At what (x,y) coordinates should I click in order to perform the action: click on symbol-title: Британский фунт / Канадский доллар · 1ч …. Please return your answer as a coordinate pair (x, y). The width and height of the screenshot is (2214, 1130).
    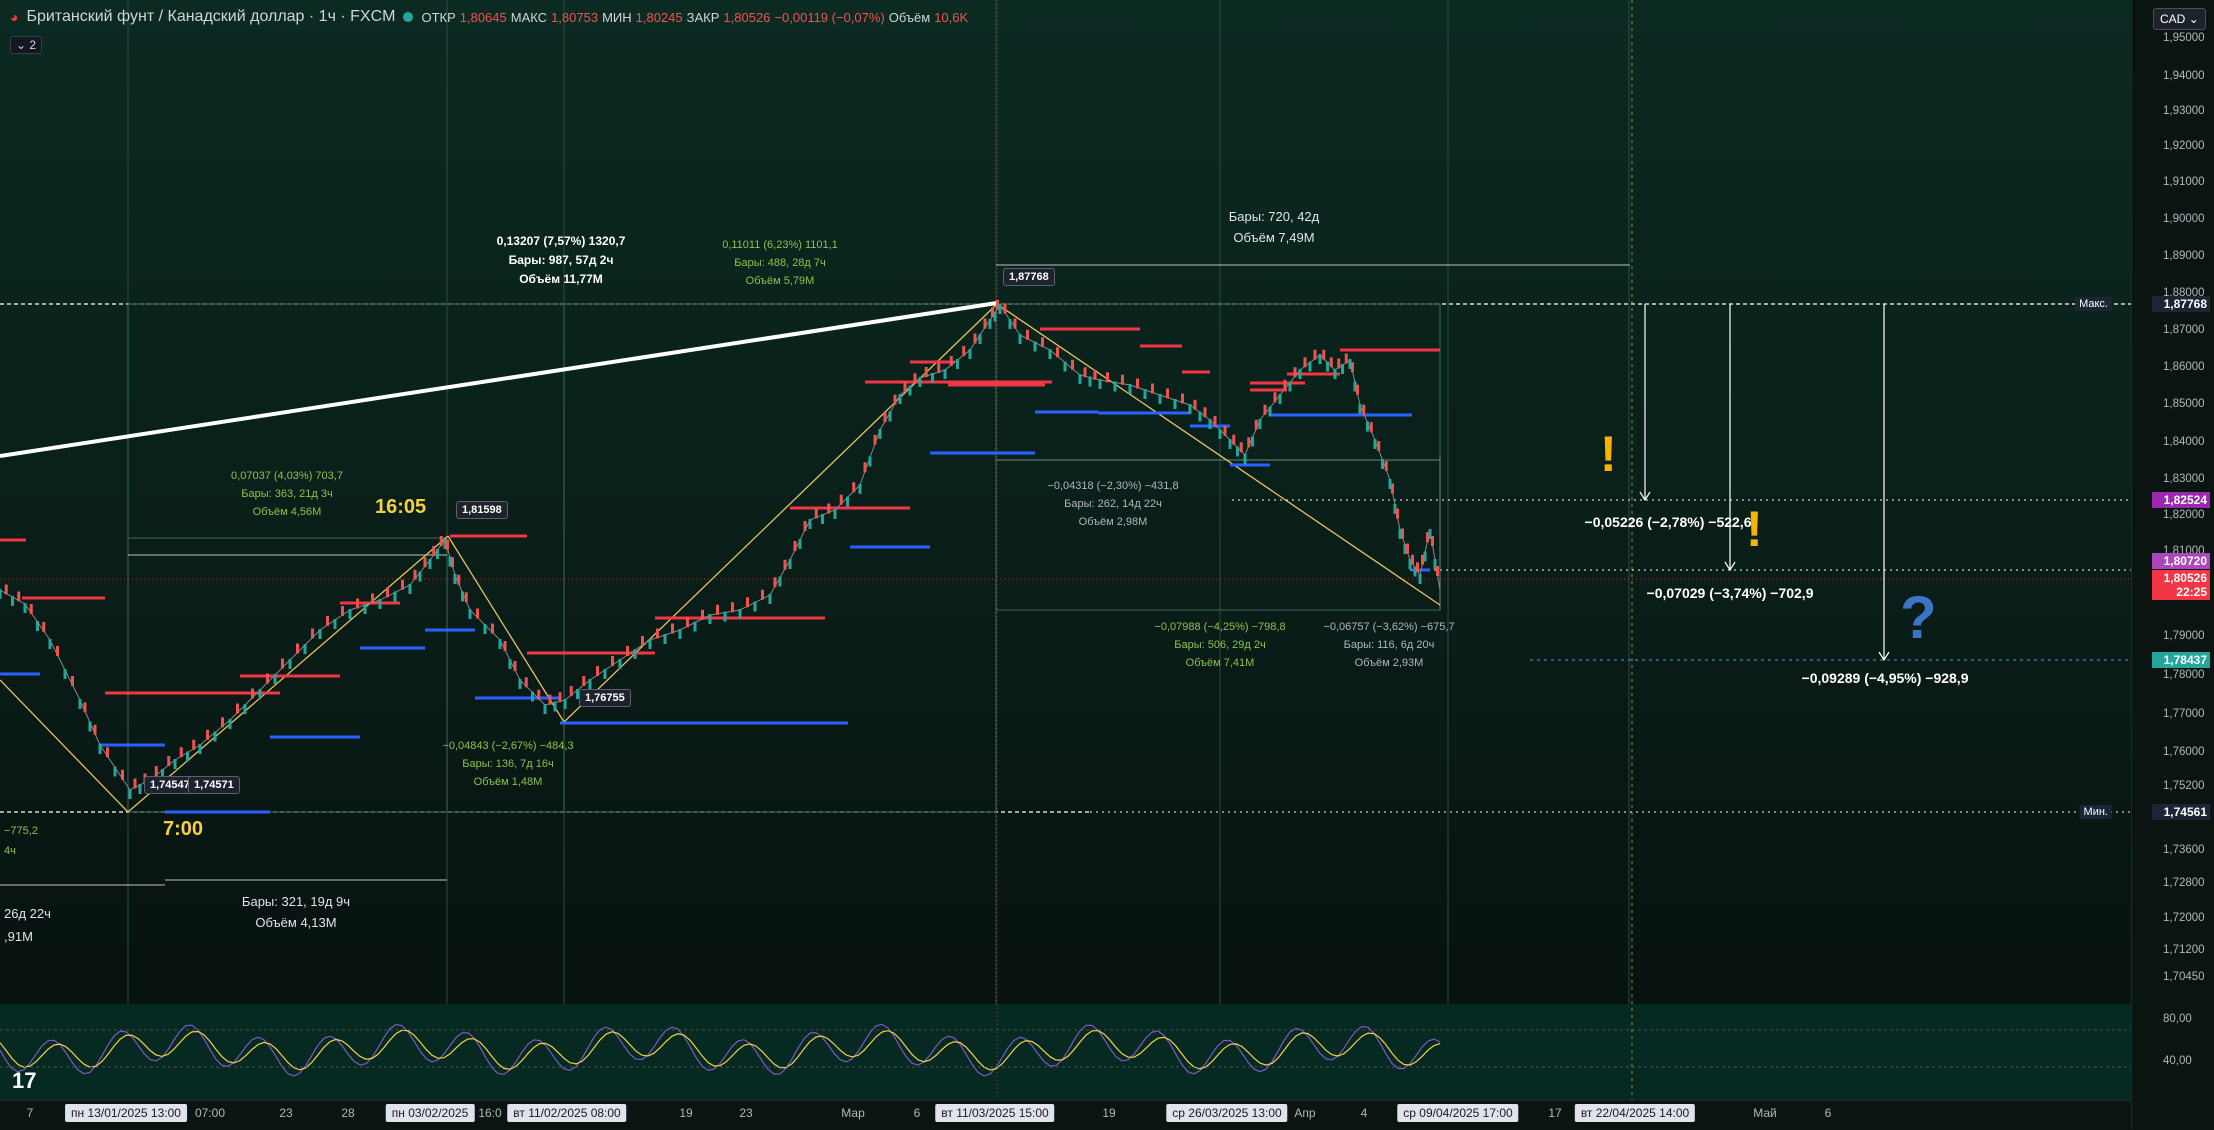
    Looking at the image, I should click on (211, 16).